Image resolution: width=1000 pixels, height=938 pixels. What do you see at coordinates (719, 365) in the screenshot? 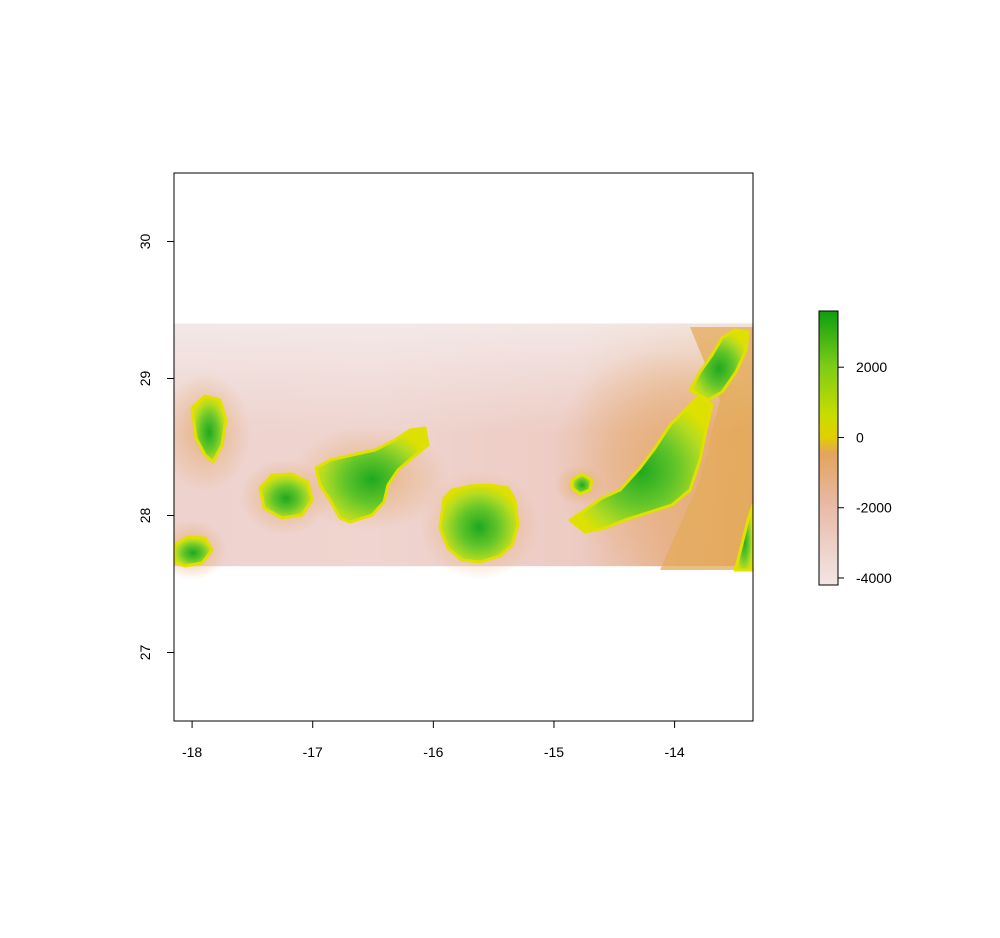
I see `island-lanzarote` at bounding box center [719, 365].